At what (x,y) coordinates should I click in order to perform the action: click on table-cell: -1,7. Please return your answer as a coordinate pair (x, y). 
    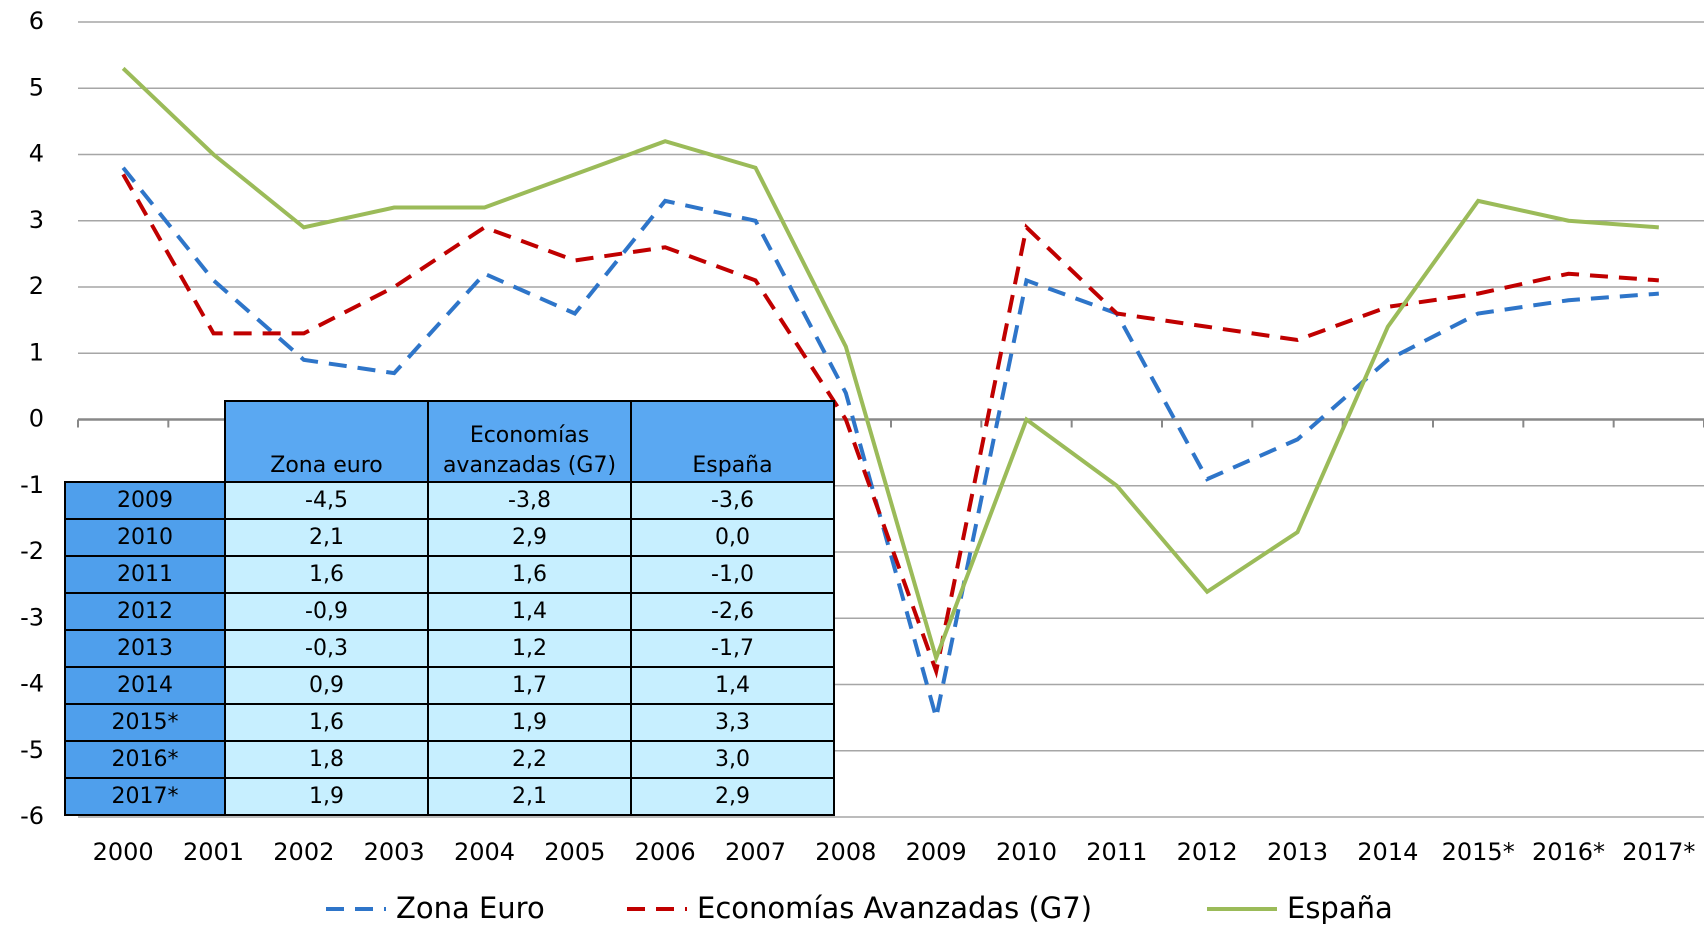
    Looking at the image, I should click on (732, 648).